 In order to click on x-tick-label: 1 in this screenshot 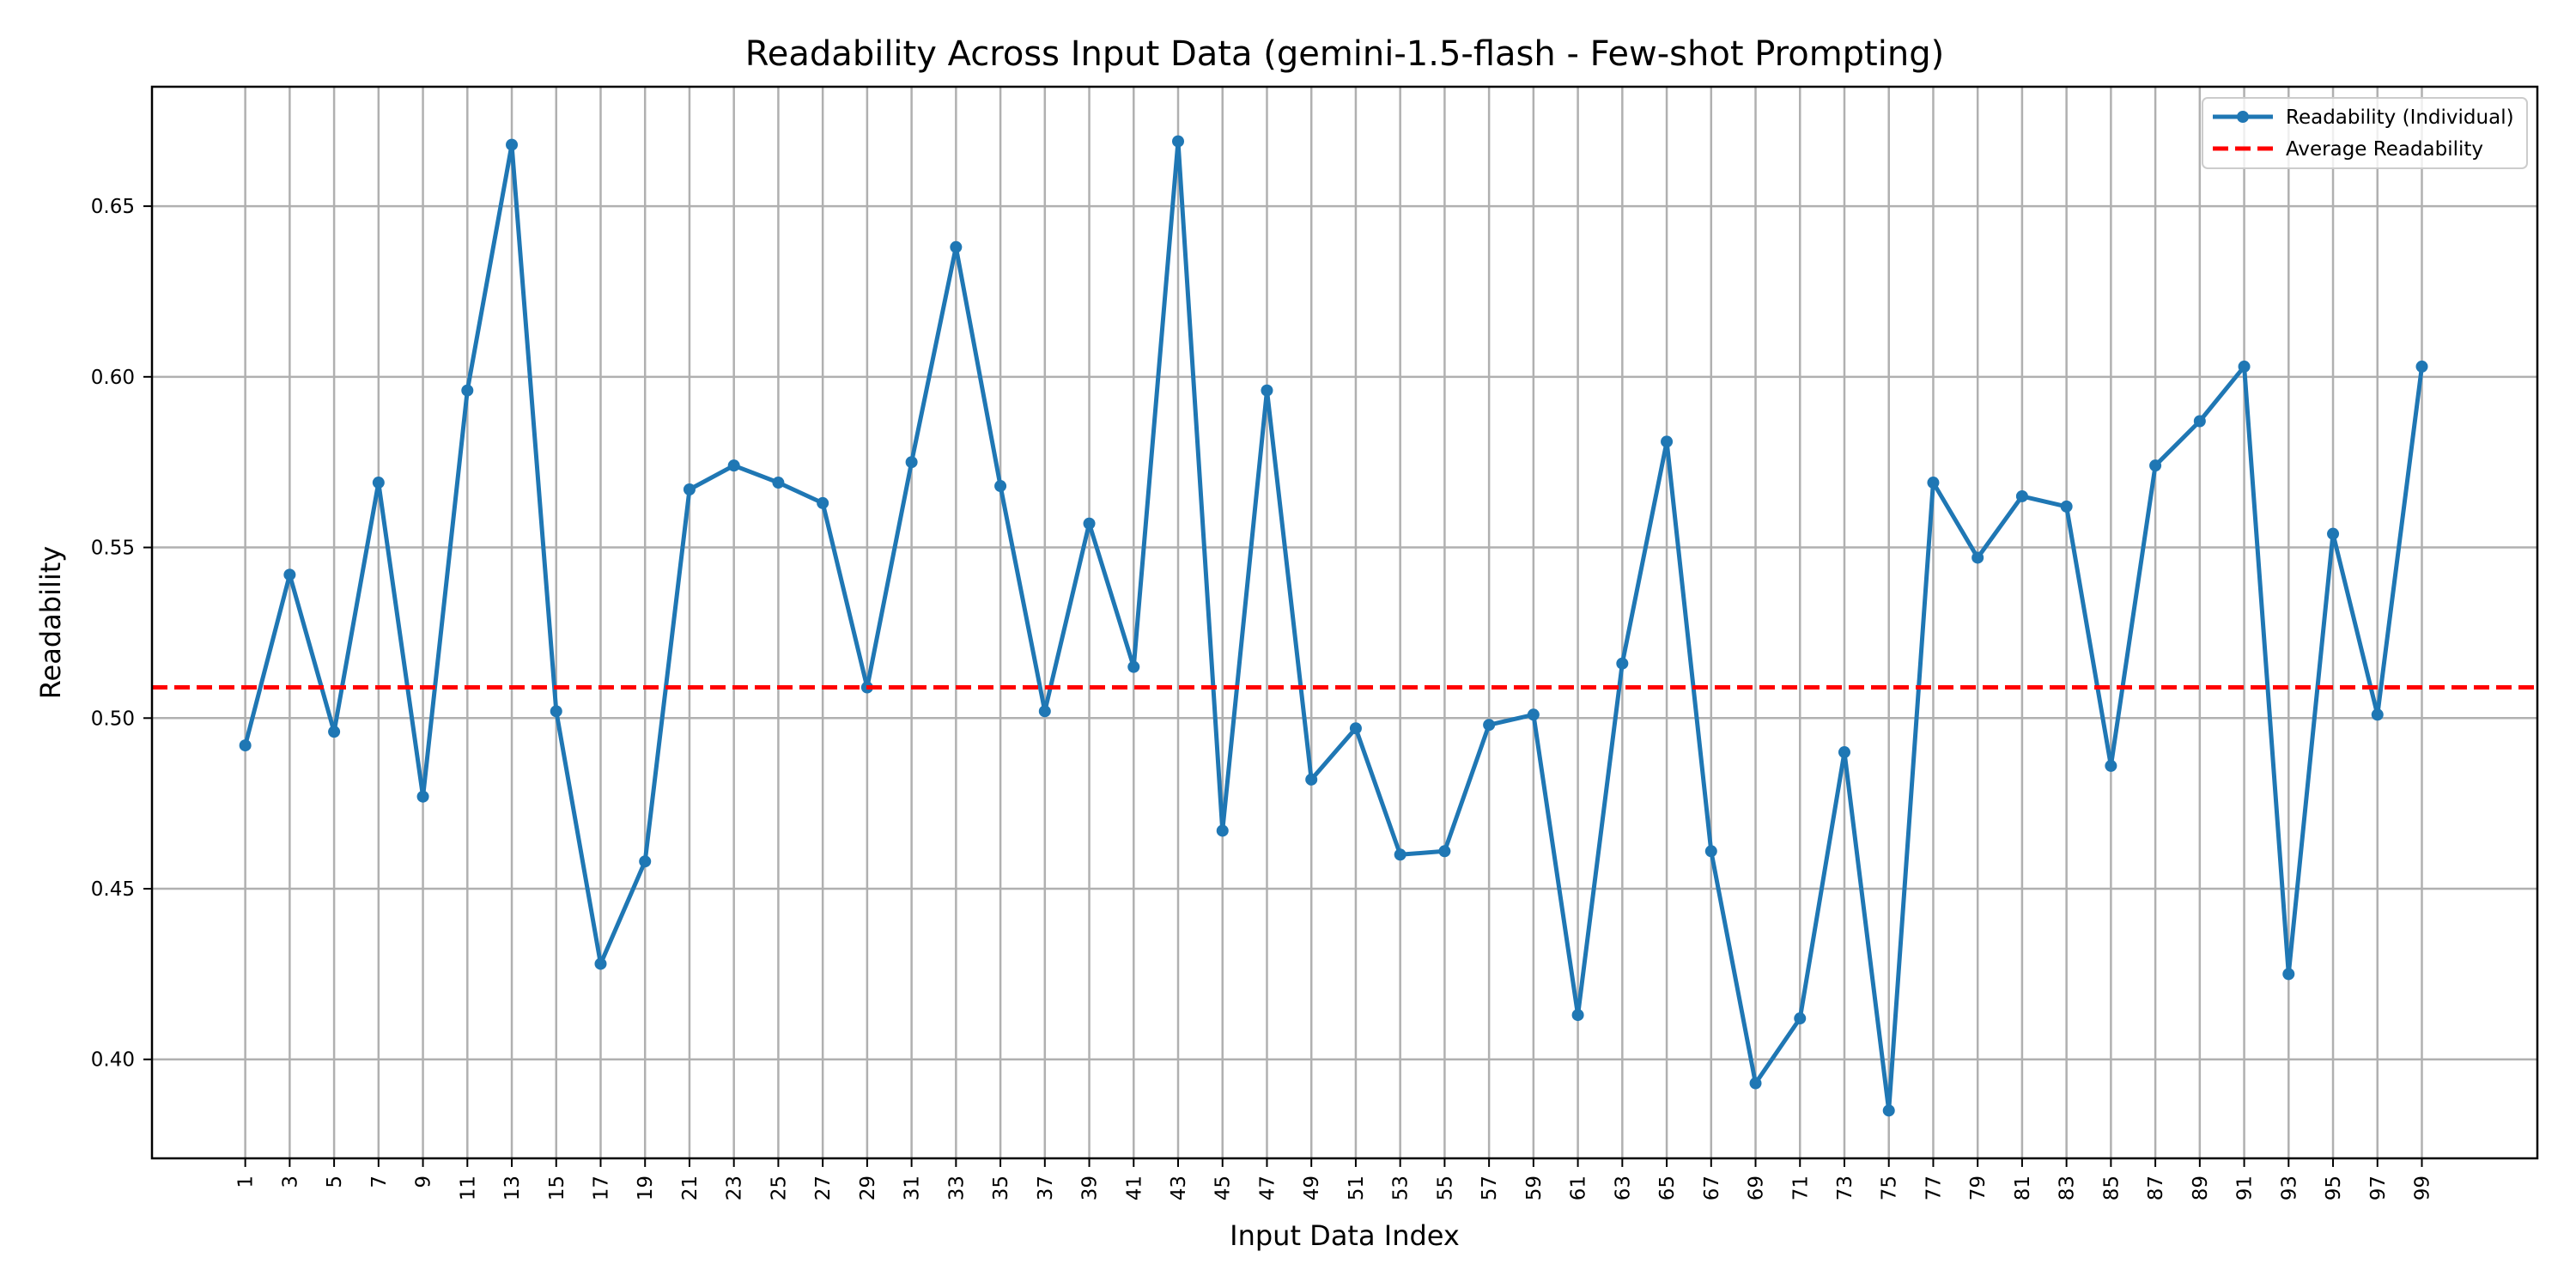, I will do `click(247, 1182)`.